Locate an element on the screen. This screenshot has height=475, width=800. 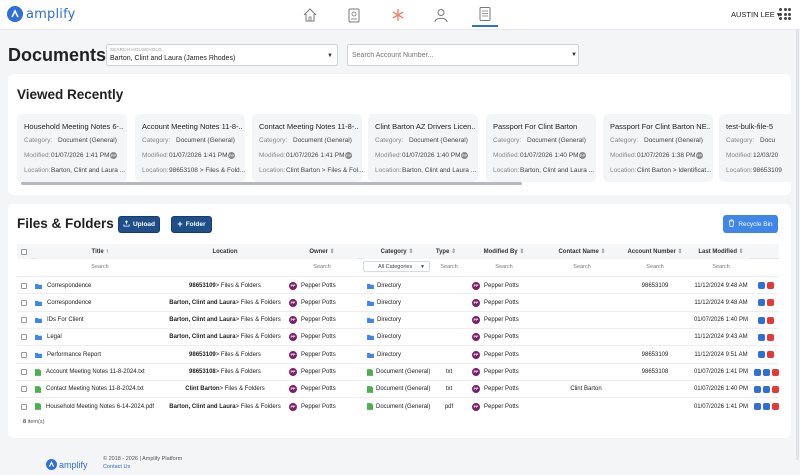
user-menu: AUSTIN LEE ▾ is located at coordinates (756, 14).